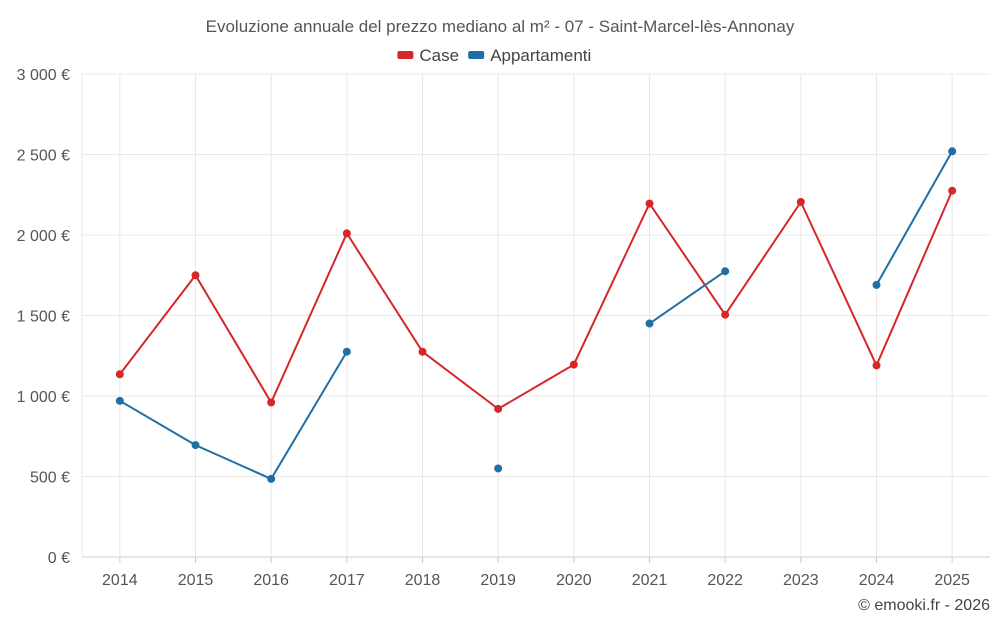 The height and width of the screenshot is (625, 1000). Describe the element at coordinates (43, 75) in the screenshot. I see `y-tick-label: 3 000 €` at that location.